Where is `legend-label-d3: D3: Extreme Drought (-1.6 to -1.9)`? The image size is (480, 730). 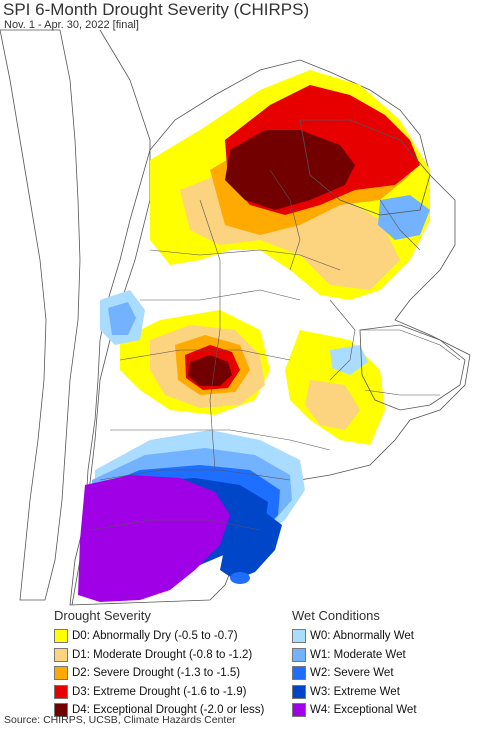 legend-label-d3: D3: Extreme Drought (-1.6 to -1.9) is located at coordinates (159, 691).